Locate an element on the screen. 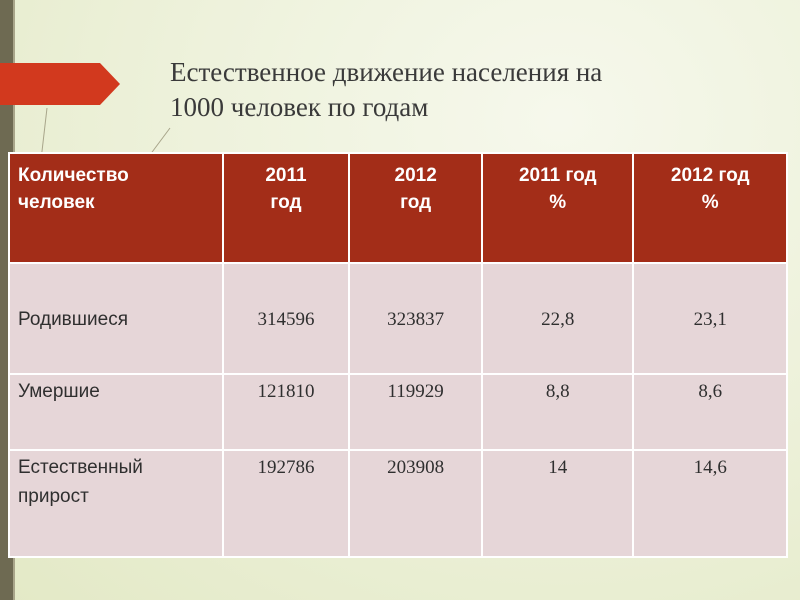  row-label: Умершие is located at coordinates (116, 412).